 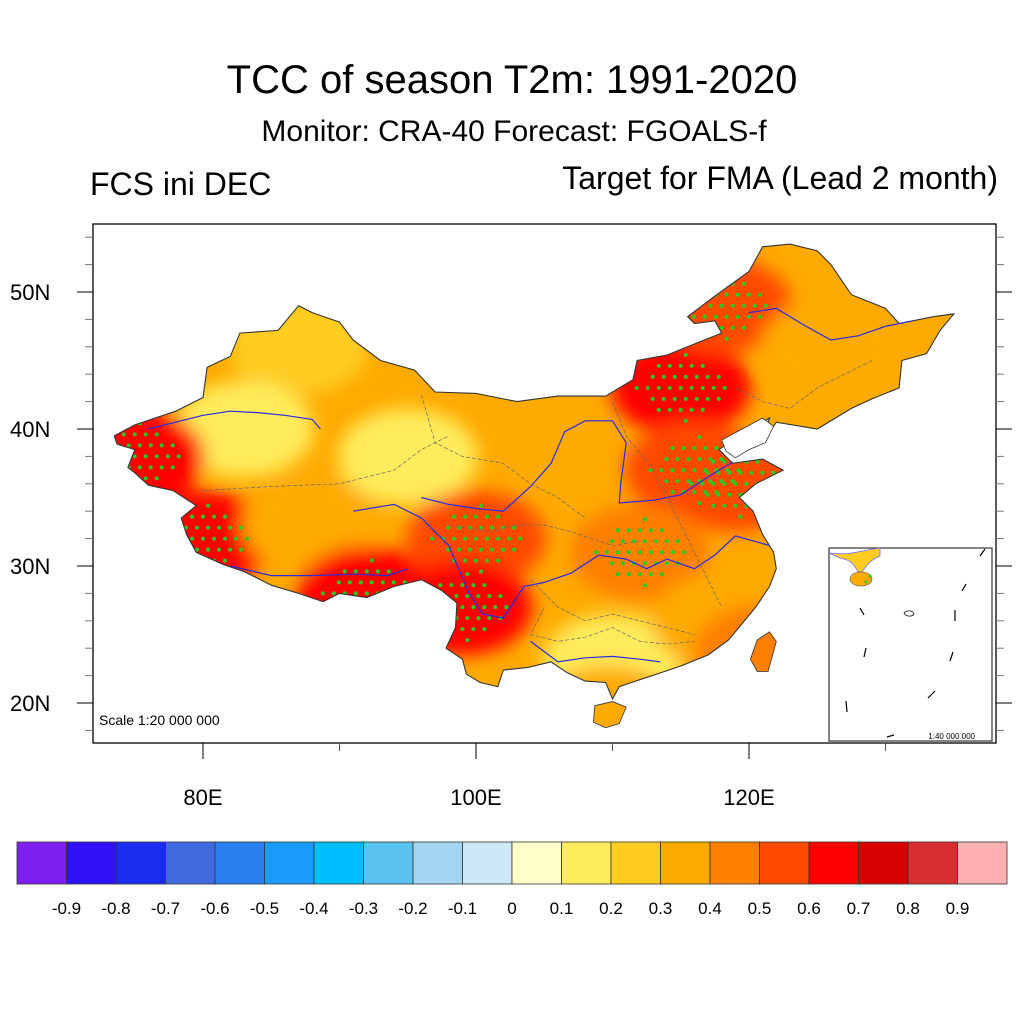 I want to click on colorbar-label: 0.2, so click(x=611, y=908).